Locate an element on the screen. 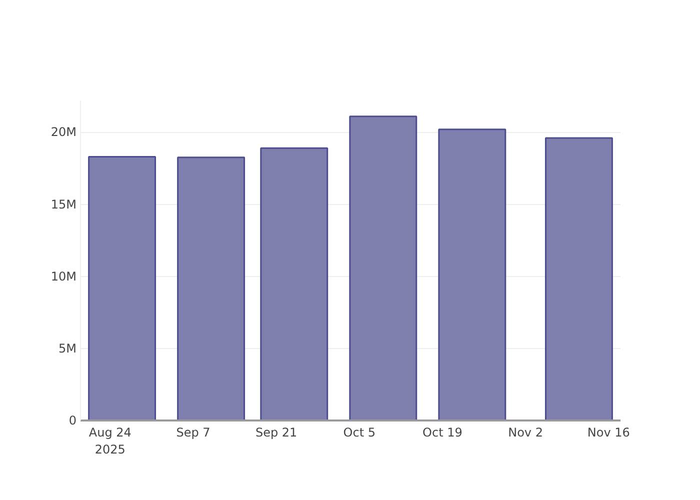  x-tick-label: Oct 19 is located at coordinates (442, 433).